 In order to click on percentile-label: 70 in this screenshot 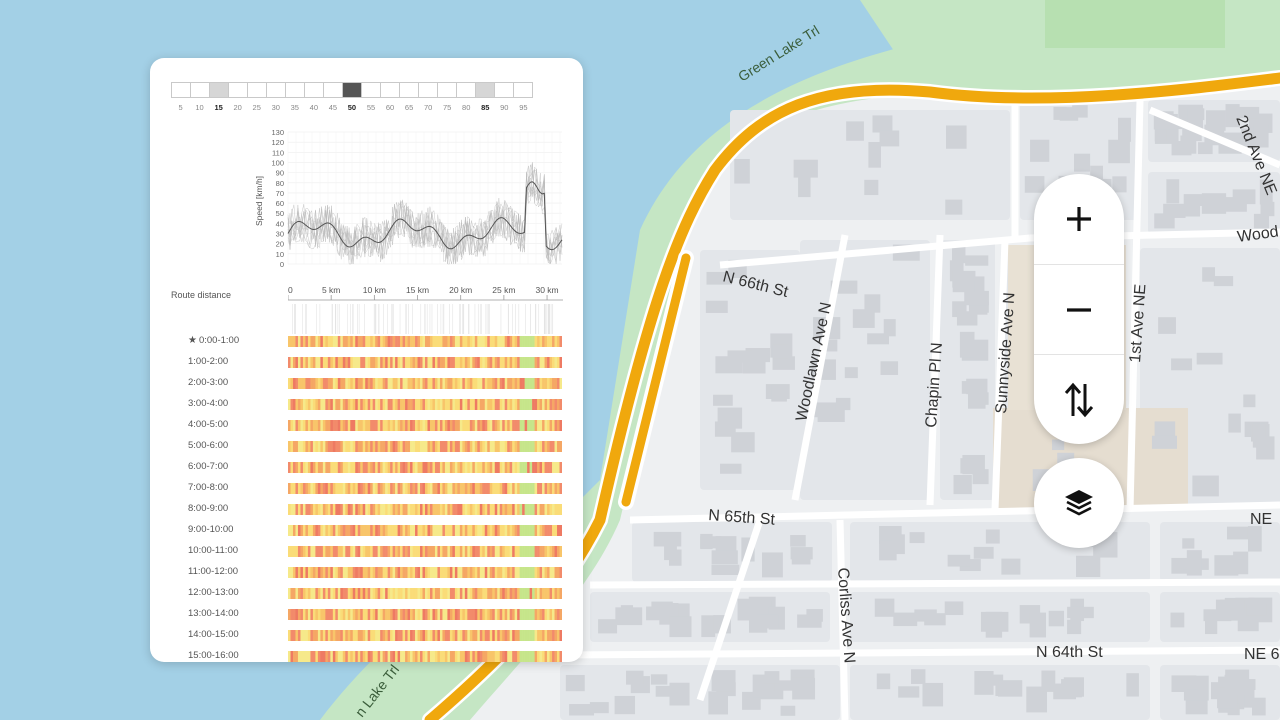, I will do `click(428, 107)`.